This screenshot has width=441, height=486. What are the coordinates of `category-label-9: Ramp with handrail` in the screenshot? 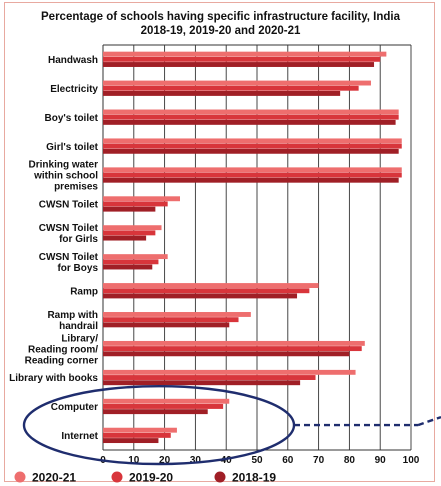 It's located at (72, 321).